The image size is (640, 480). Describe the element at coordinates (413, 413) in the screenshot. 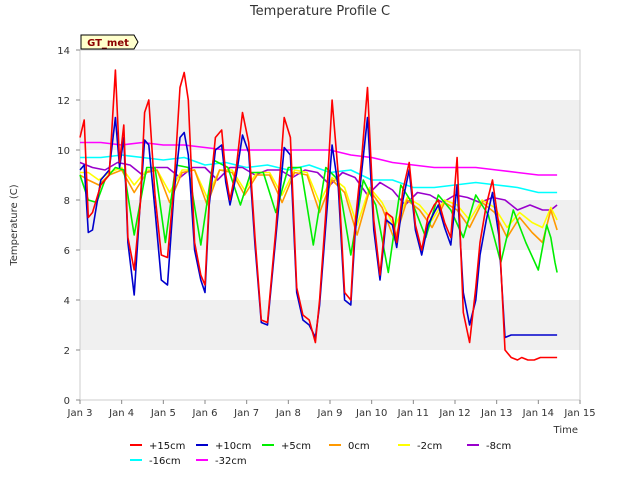

I see `x-tick-label: Jan 11` at that location.